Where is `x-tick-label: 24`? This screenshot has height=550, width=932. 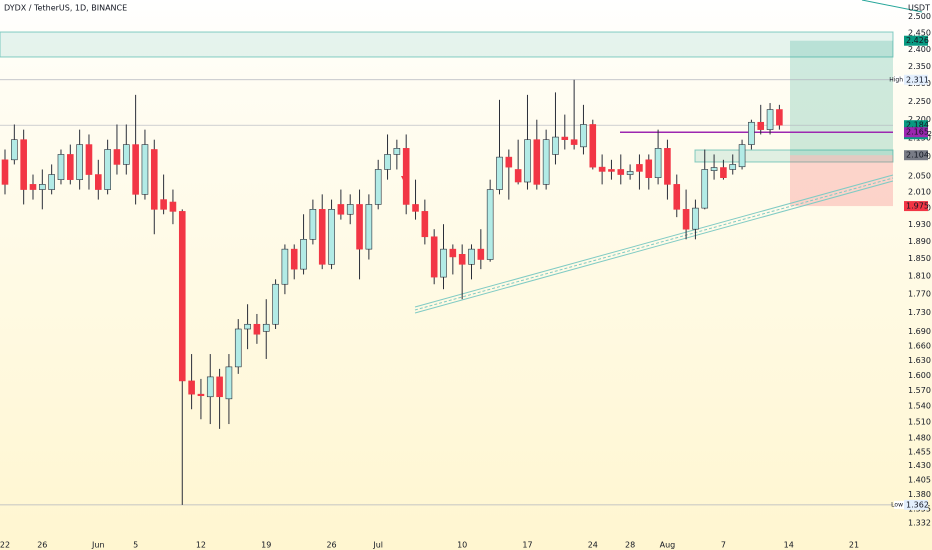
x-tick-label: 24 is located at coordinates (593, 545).